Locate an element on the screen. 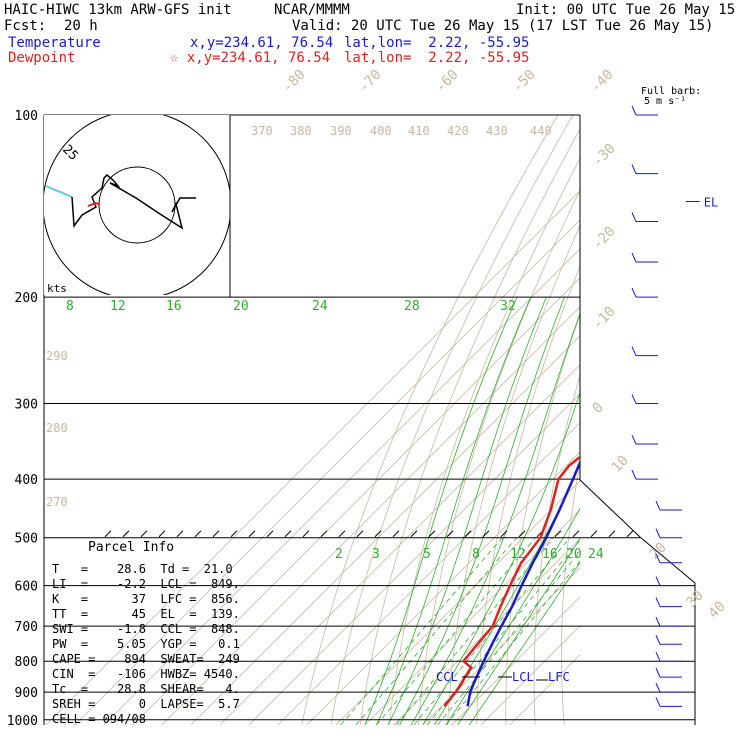 The image size is (740, 740). hodograph-trace-low is located at coordinates (94, 204).